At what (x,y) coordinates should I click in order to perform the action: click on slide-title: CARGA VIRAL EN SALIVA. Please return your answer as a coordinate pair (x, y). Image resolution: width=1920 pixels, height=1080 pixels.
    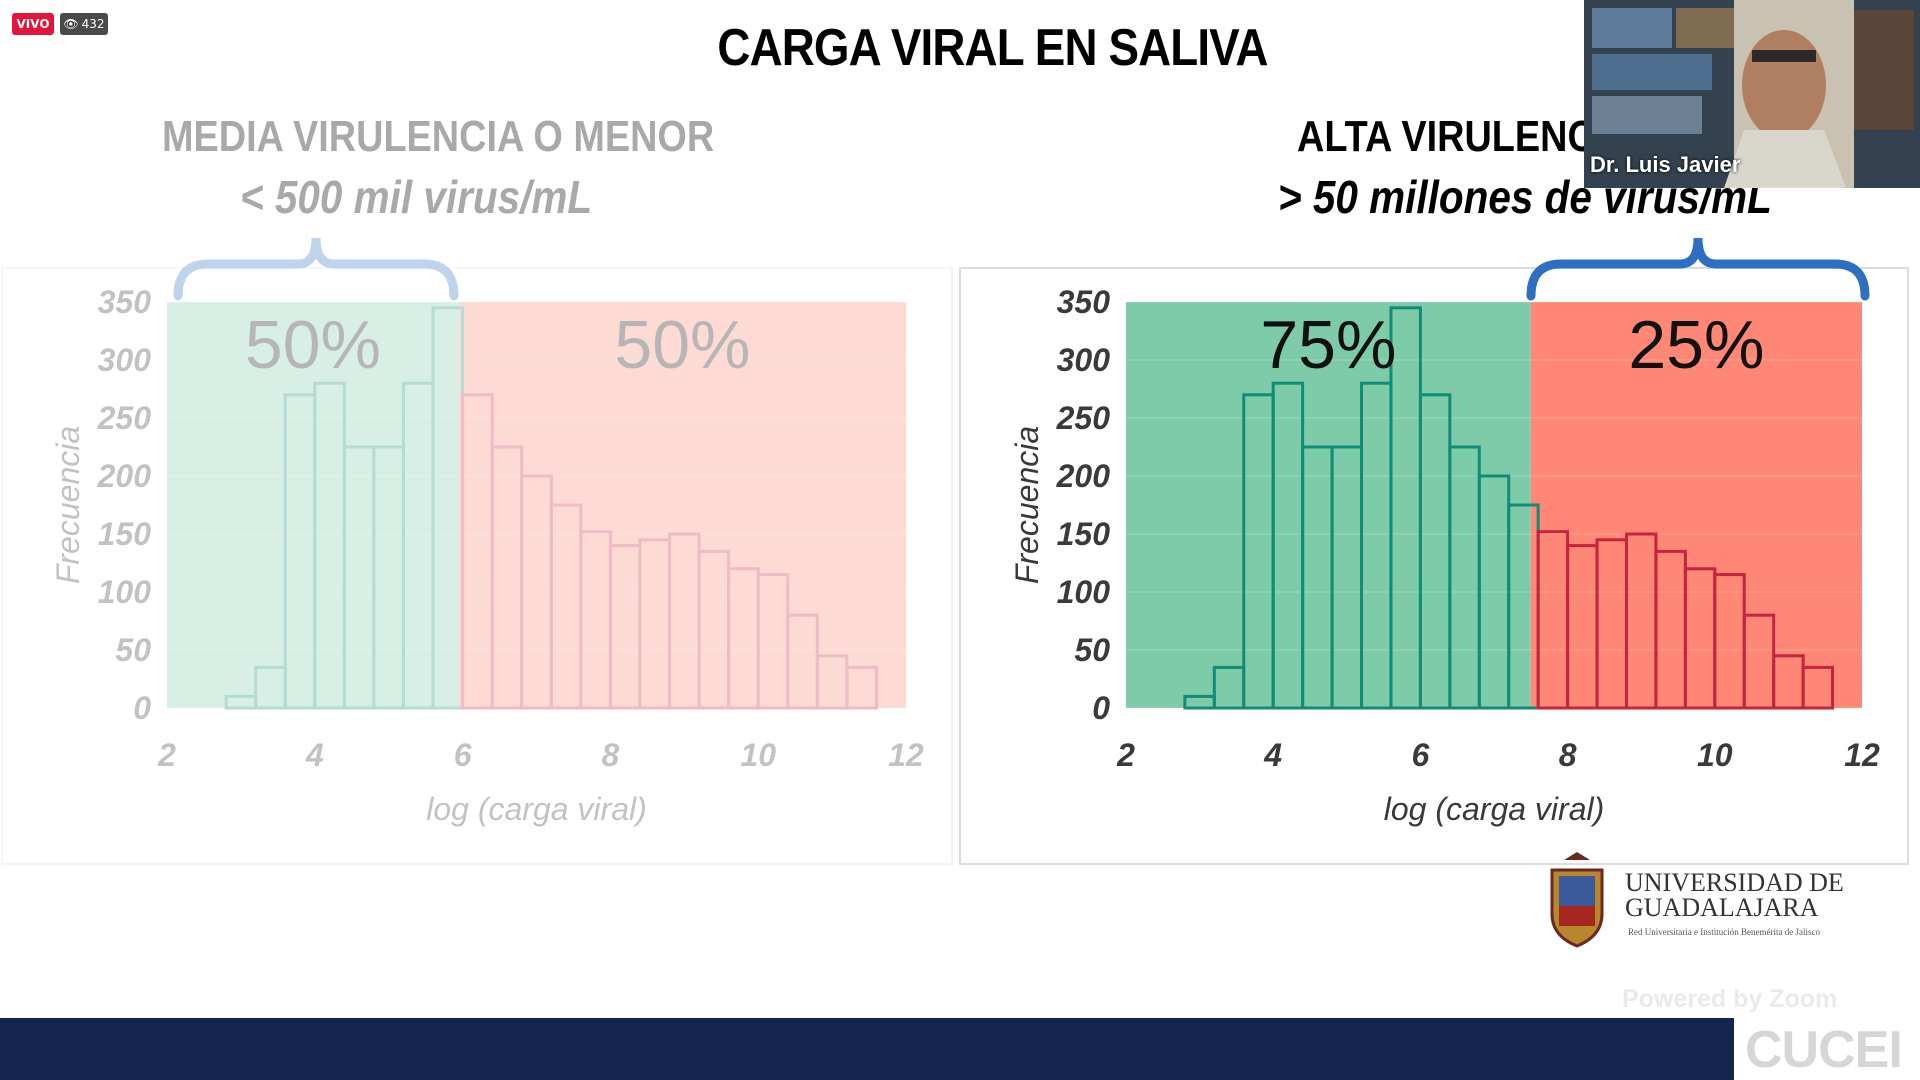
    Looking at the image, I should click on (992, 48).